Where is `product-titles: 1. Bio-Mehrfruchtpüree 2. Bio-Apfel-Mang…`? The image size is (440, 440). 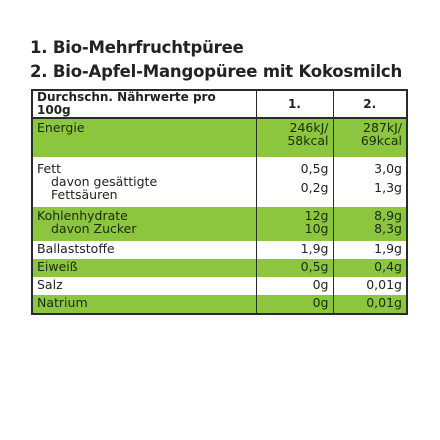 product-titles: 1. Bio-Mehrfruchtpüree 2. Bio-Apfel-Mang… is located at coordinates (230, 60).